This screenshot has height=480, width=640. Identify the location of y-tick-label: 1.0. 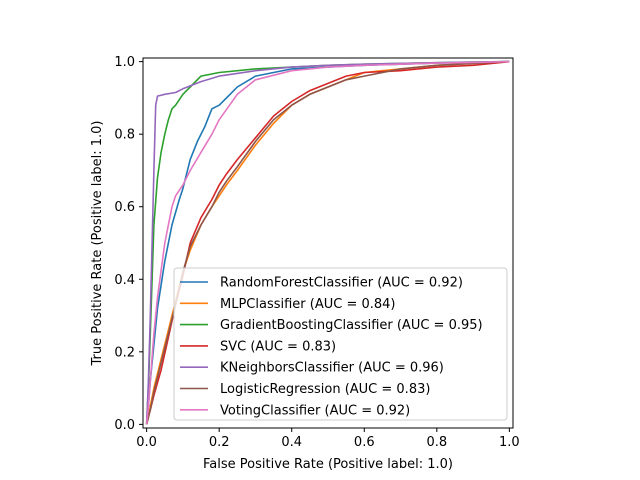
(124, 62).